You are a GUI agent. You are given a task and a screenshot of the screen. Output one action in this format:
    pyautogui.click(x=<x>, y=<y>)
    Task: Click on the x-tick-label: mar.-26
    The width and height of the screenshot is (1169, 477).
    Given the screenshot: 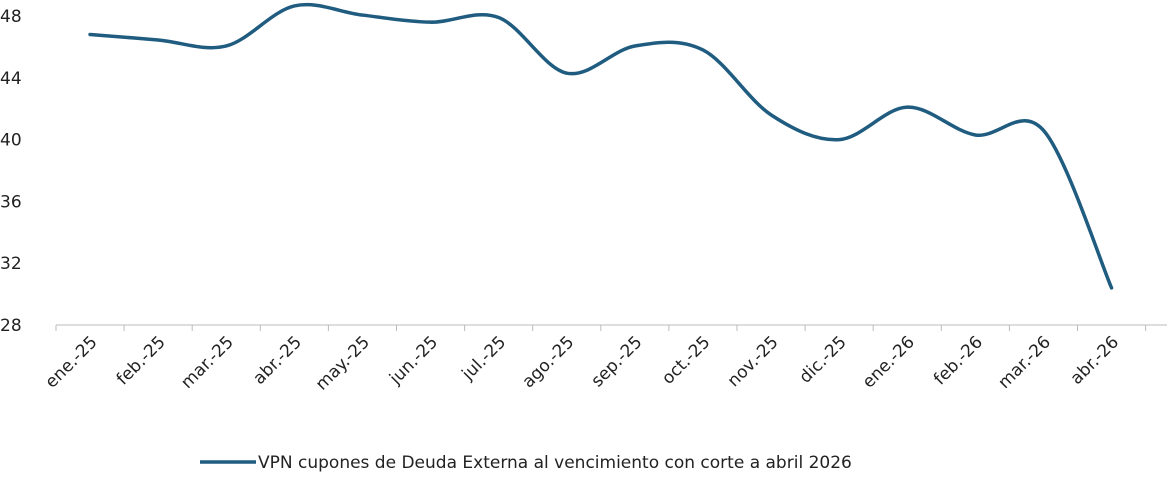 What is the action you would take?
    pyautogui.click(x=1024, y=362)
    